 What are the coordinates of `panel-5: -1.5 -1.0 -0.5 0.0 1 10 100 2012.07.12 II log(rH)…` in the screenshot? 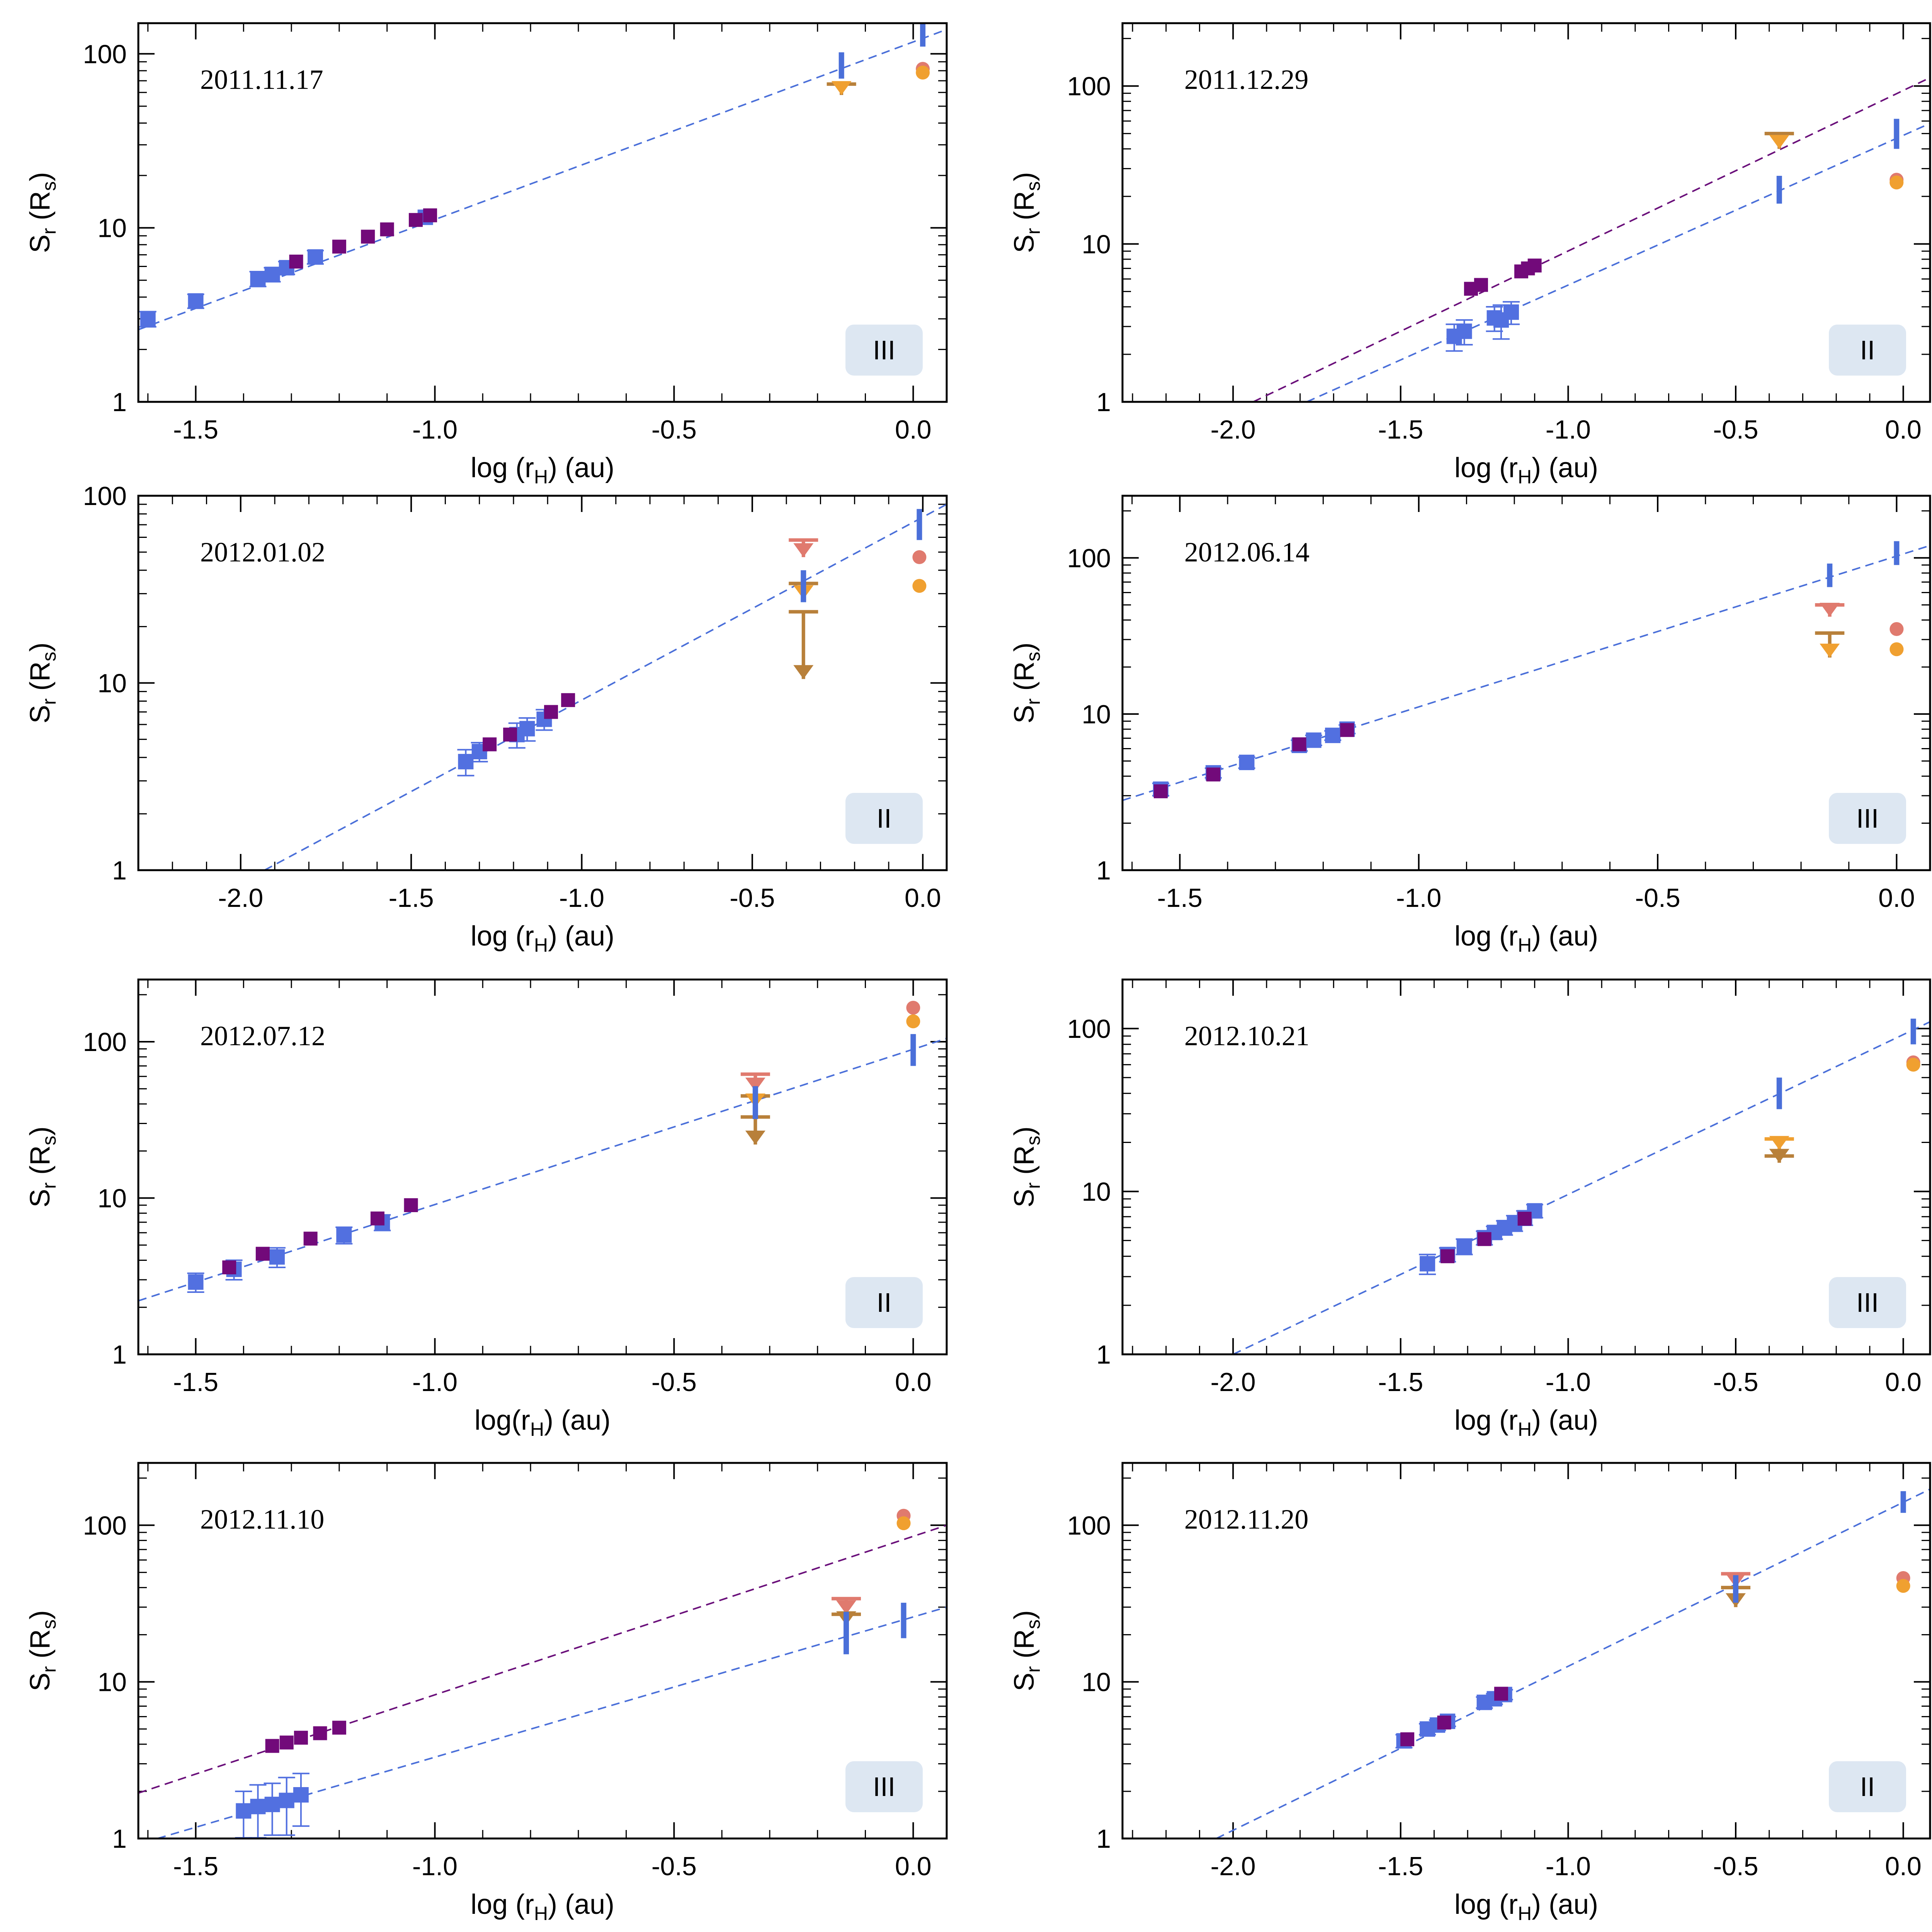 It's located at (486, 1209).